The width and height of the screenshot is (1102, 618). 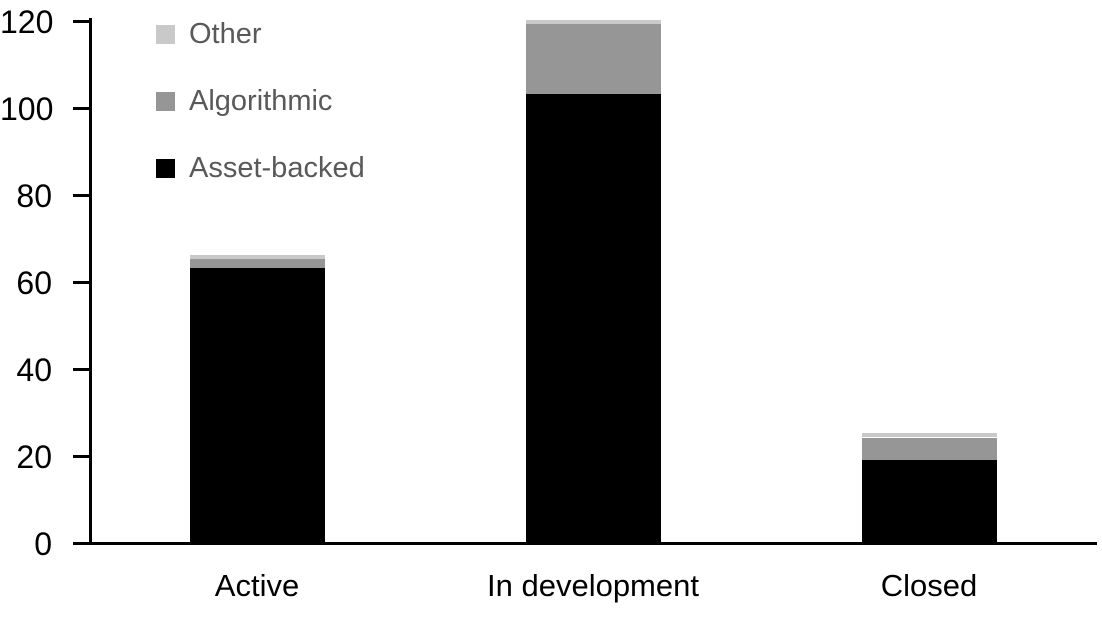 What do you see at coordinates (34, 370) in the screenshot?
I see `y-axis-tick-label: 40` at bounding box center [34, 370].